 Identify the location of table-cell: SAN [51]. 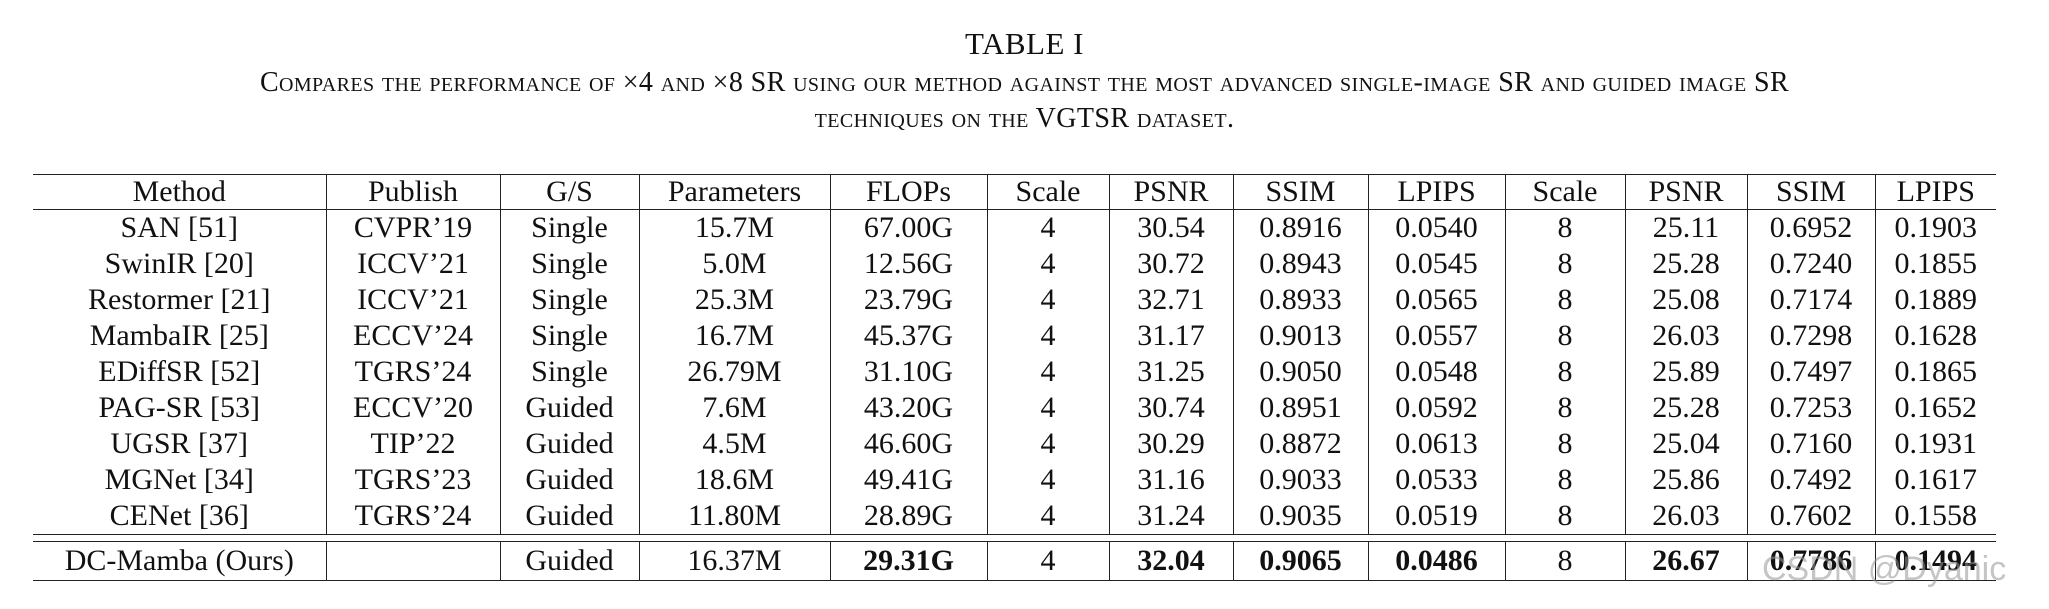
(179, 227).